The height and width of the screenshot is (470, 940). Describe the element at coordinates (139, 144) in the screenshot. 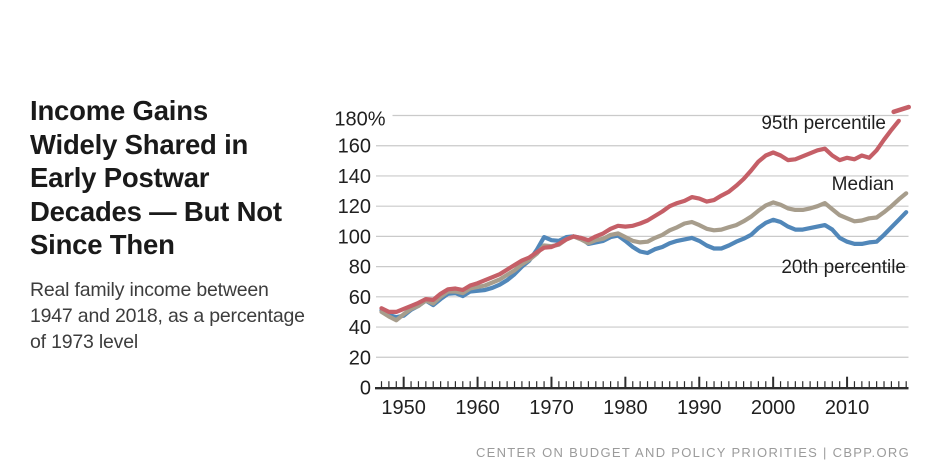

I see `title-line-2: Widely Shared in` at that location.